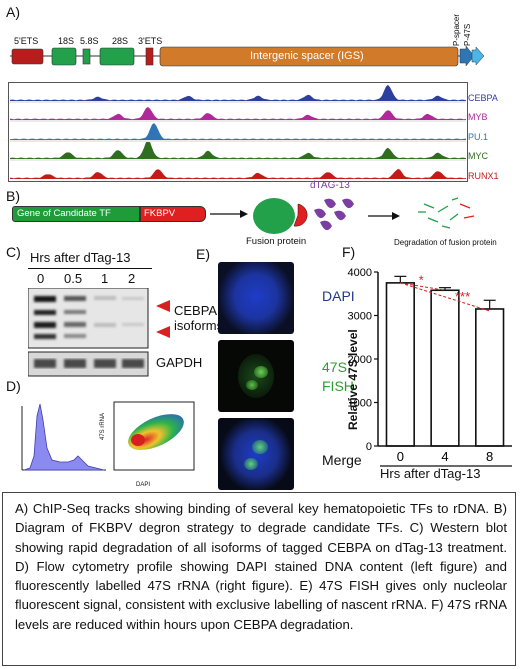 The image size is (520, 669). Describe the element at coordinates (342, 460) in the screenshot. I see `fish-label-merge: Merge` at that location.